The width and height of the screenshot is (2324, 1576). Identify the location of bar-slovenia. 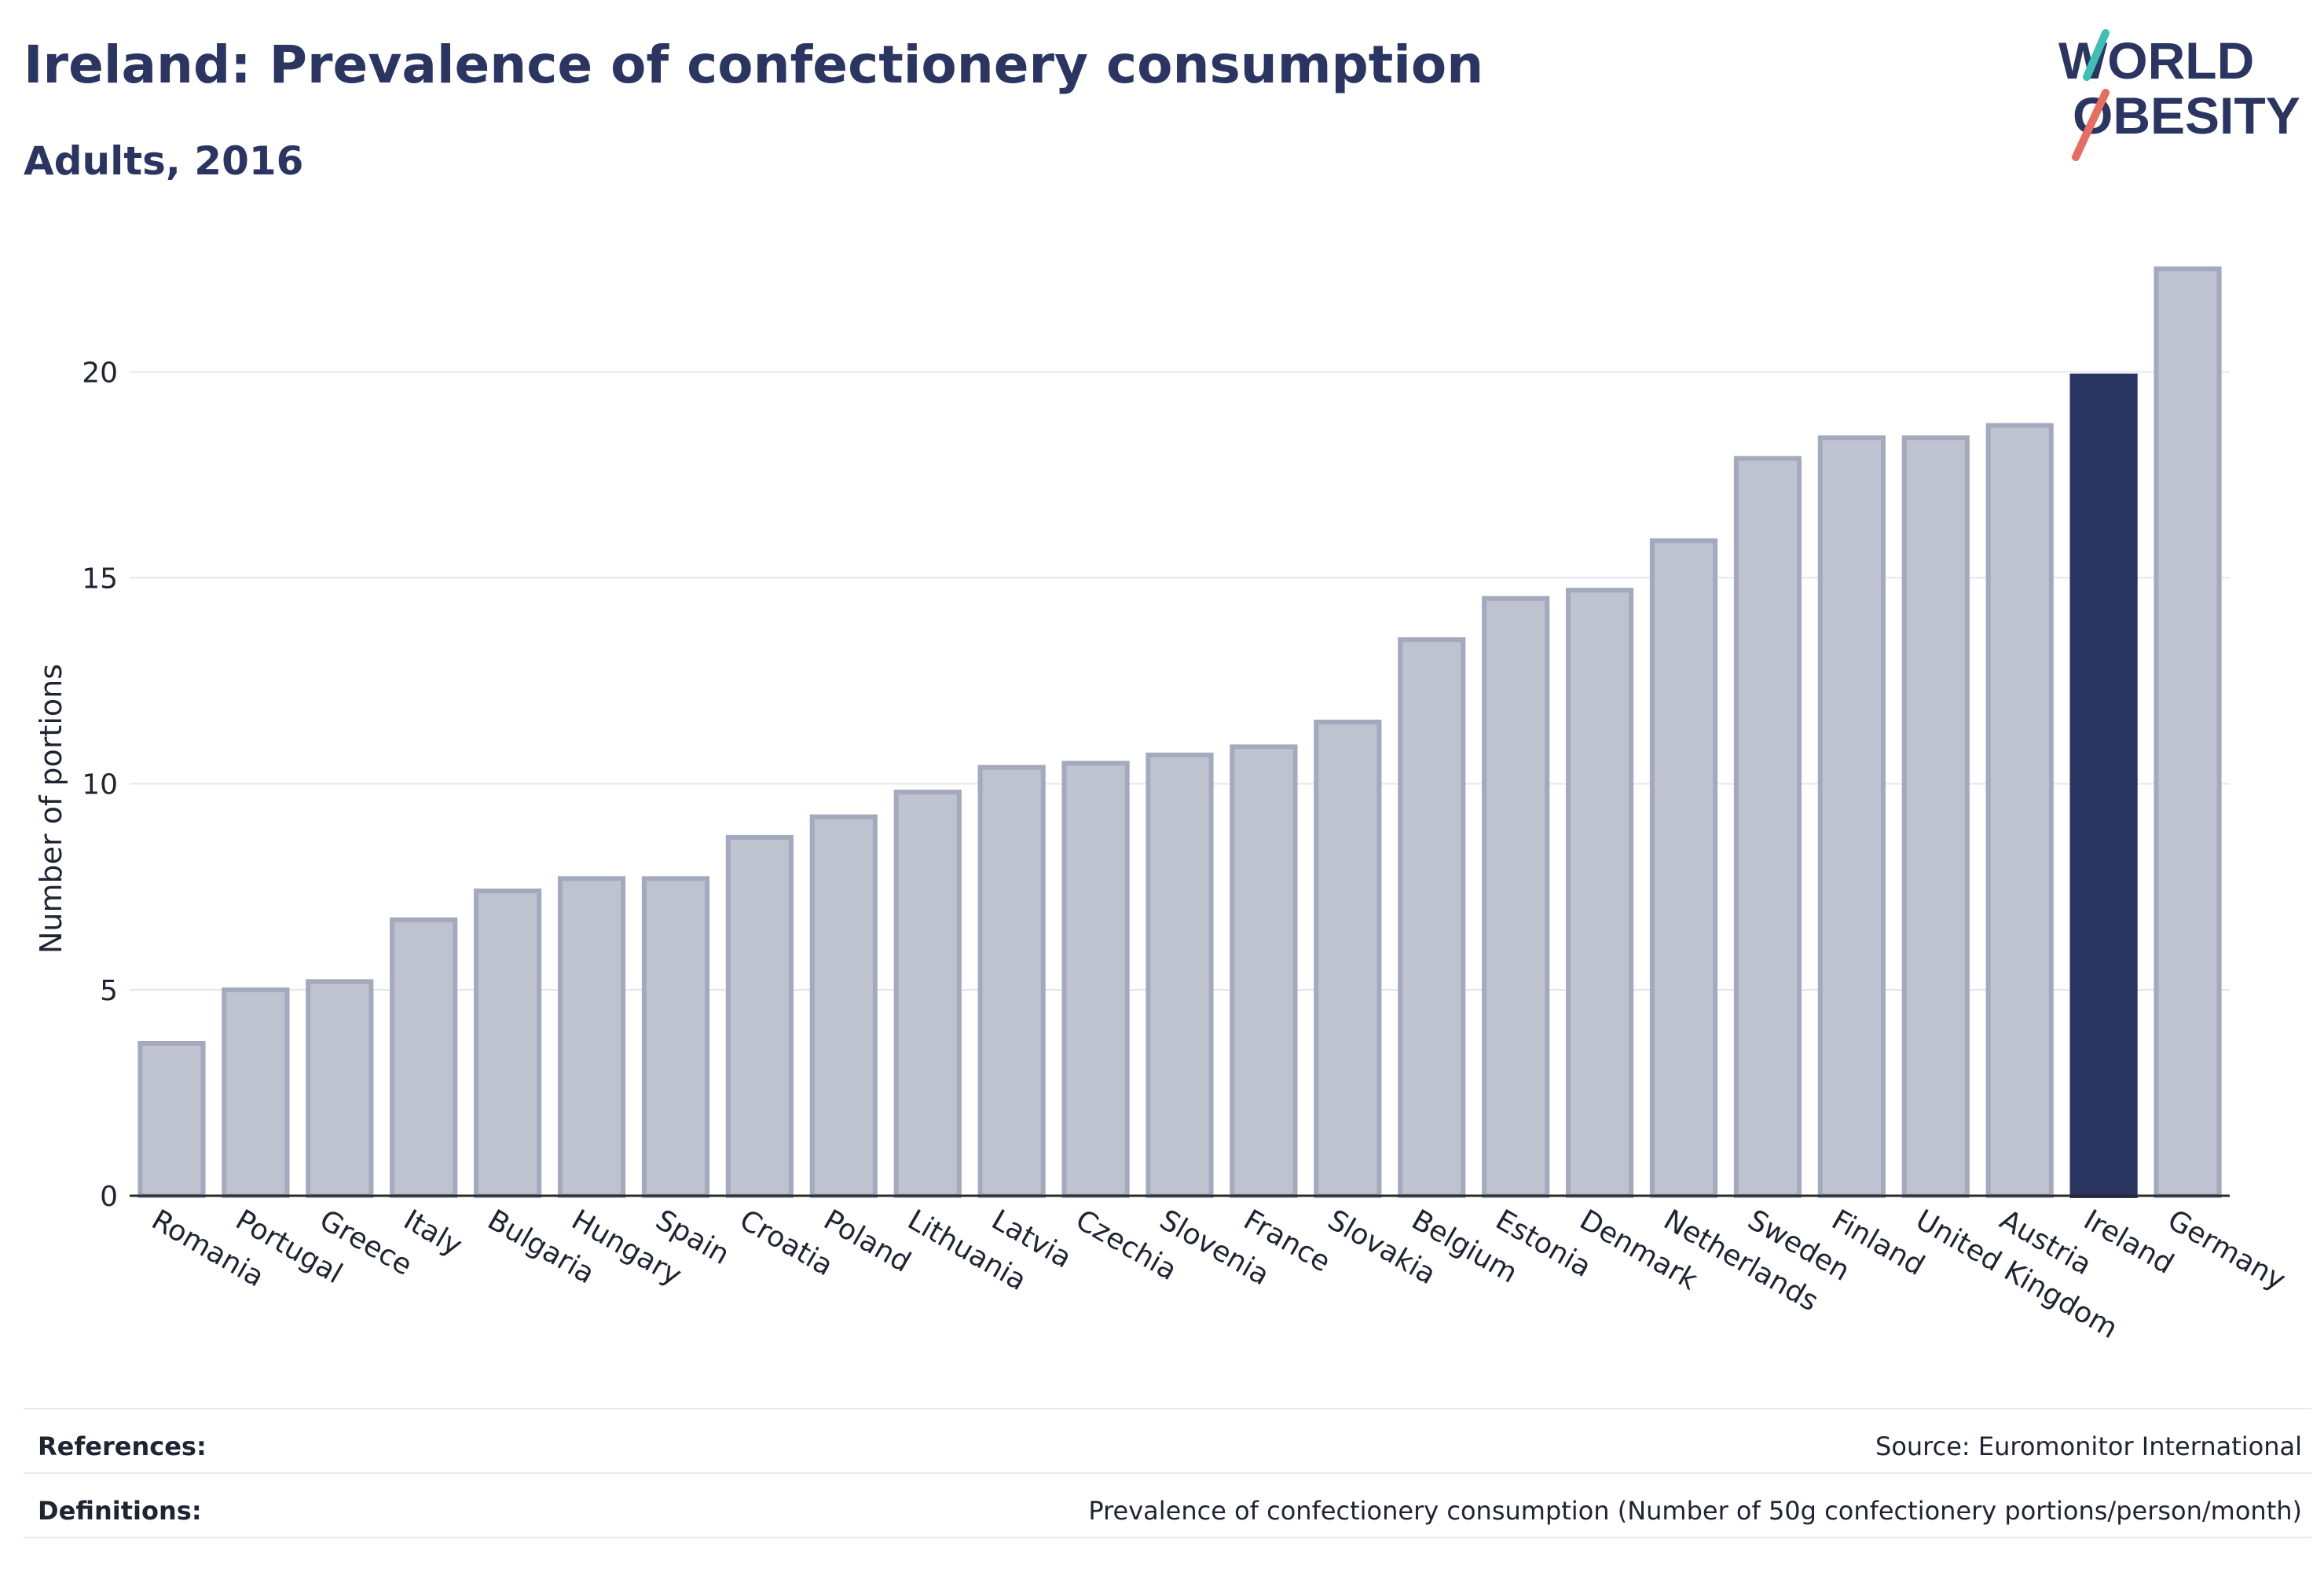
(1180, 975).